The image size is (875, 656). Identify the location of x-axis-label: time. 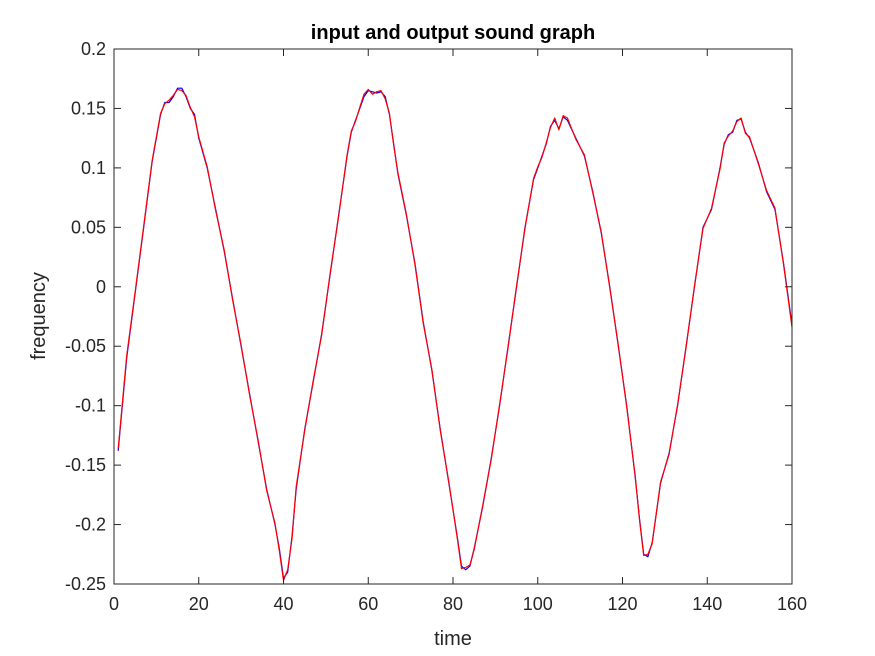
(453, 639).